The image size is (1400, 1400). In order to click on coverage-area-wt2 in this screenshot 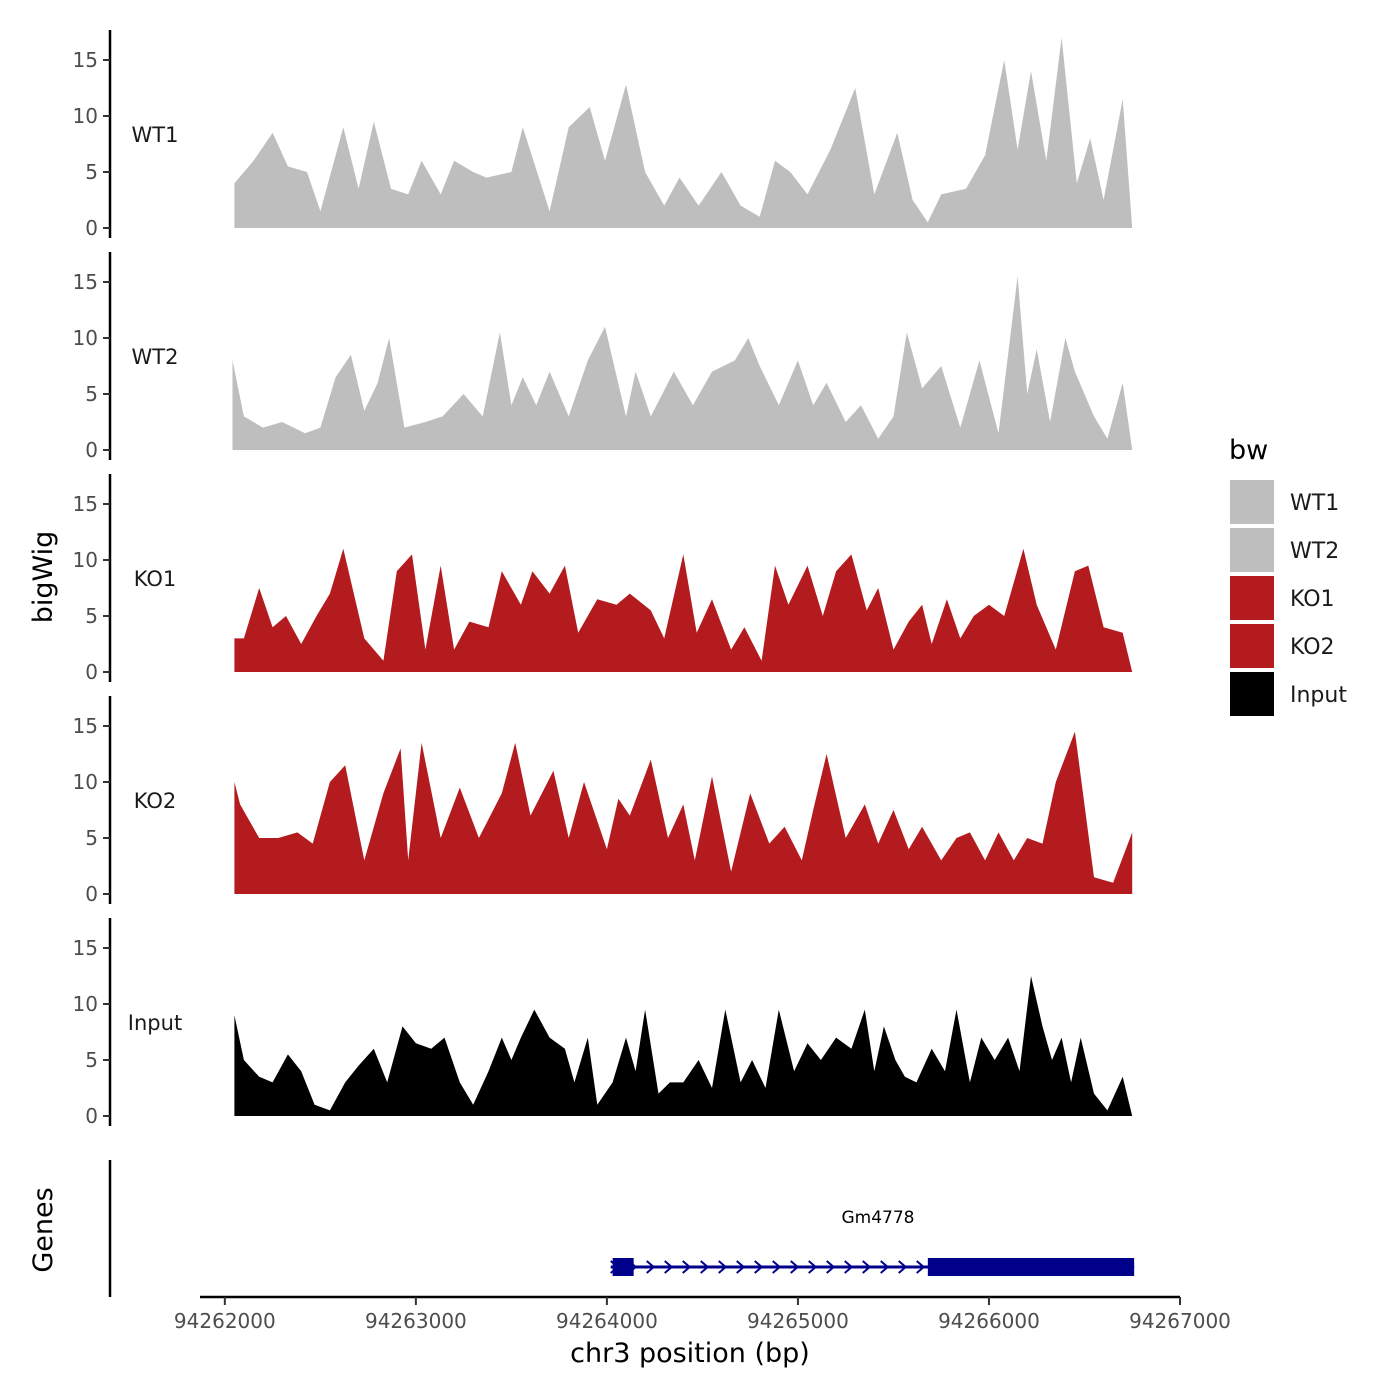, I will do `click(682, 363)`.